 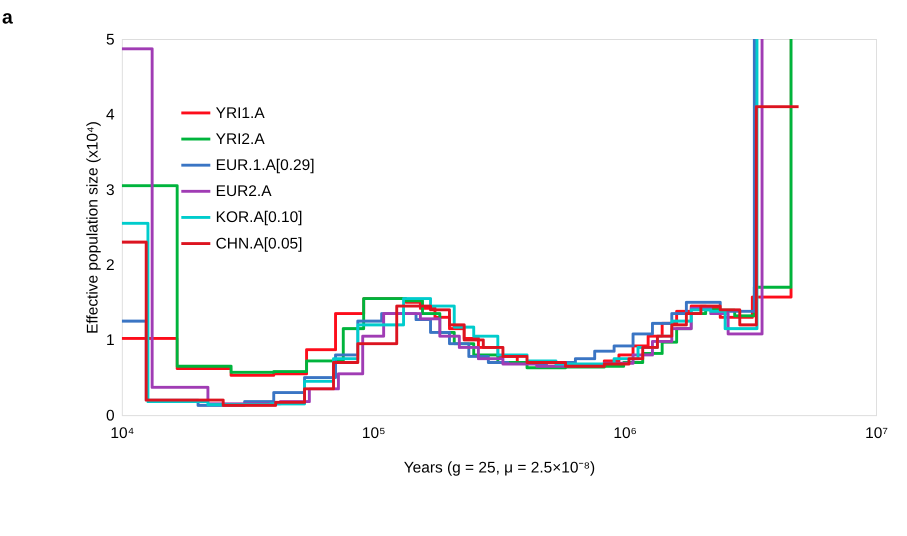 I want to click on y-tick-label: 4, so click(x=110, y=115).